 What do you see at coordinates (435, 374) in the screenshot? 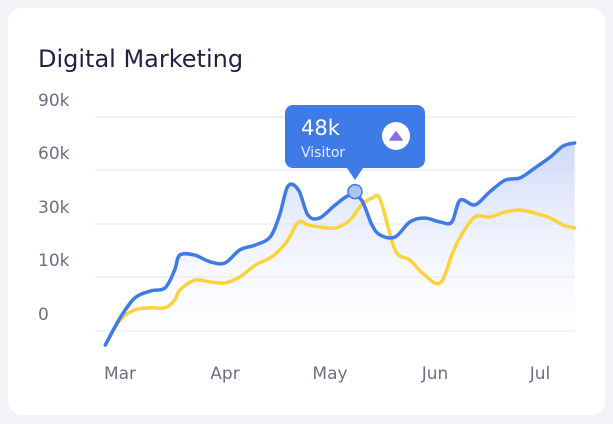
I see `x-tick-label: Jun` at bounding box center [435, 374].